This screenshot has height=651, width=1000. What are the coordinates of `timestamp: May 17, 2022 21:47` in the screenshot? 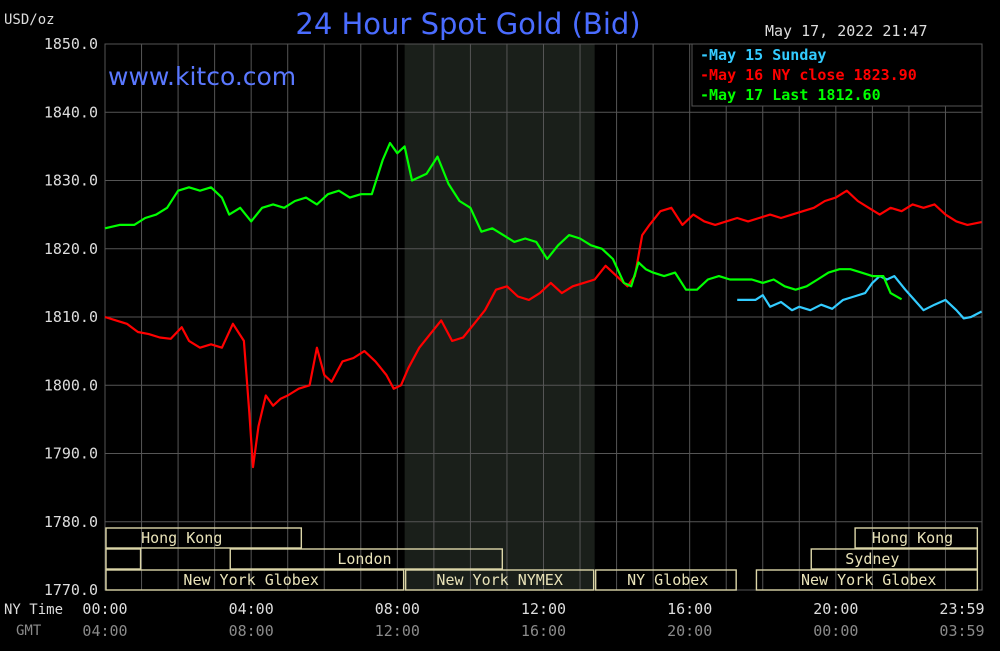 It's located at (846, 31).